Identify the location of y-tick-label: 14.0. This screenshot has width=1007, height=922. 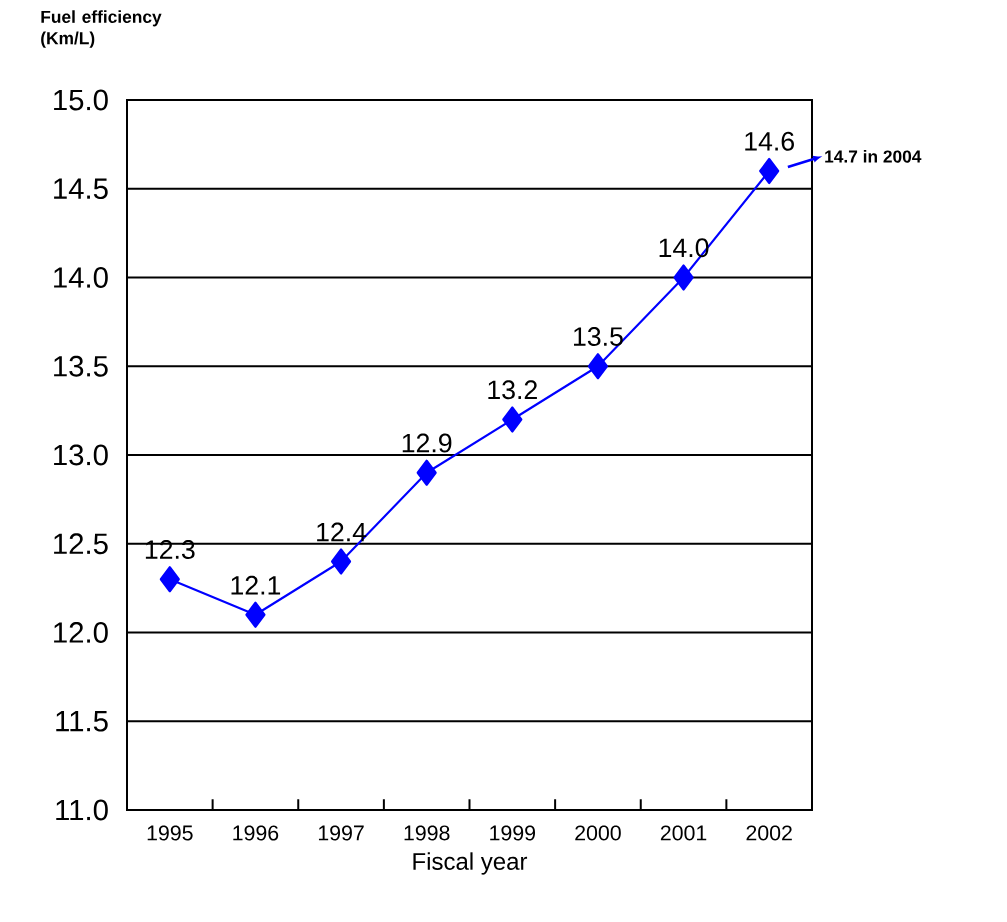
(81, 277).